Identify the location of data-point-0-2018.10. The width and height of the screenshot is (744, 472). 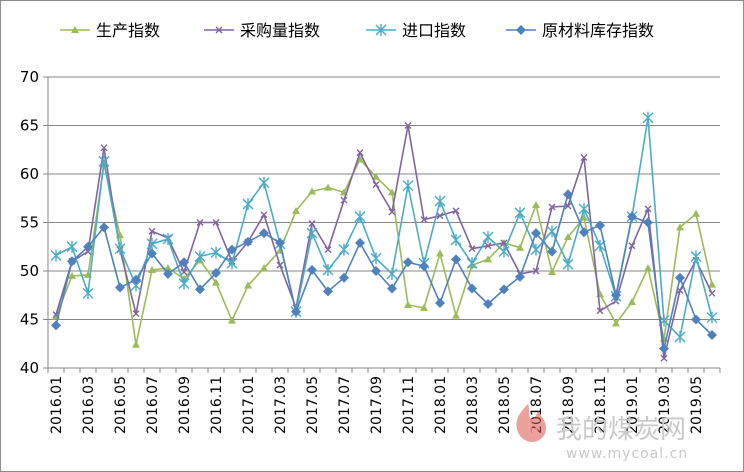
(584, 217).